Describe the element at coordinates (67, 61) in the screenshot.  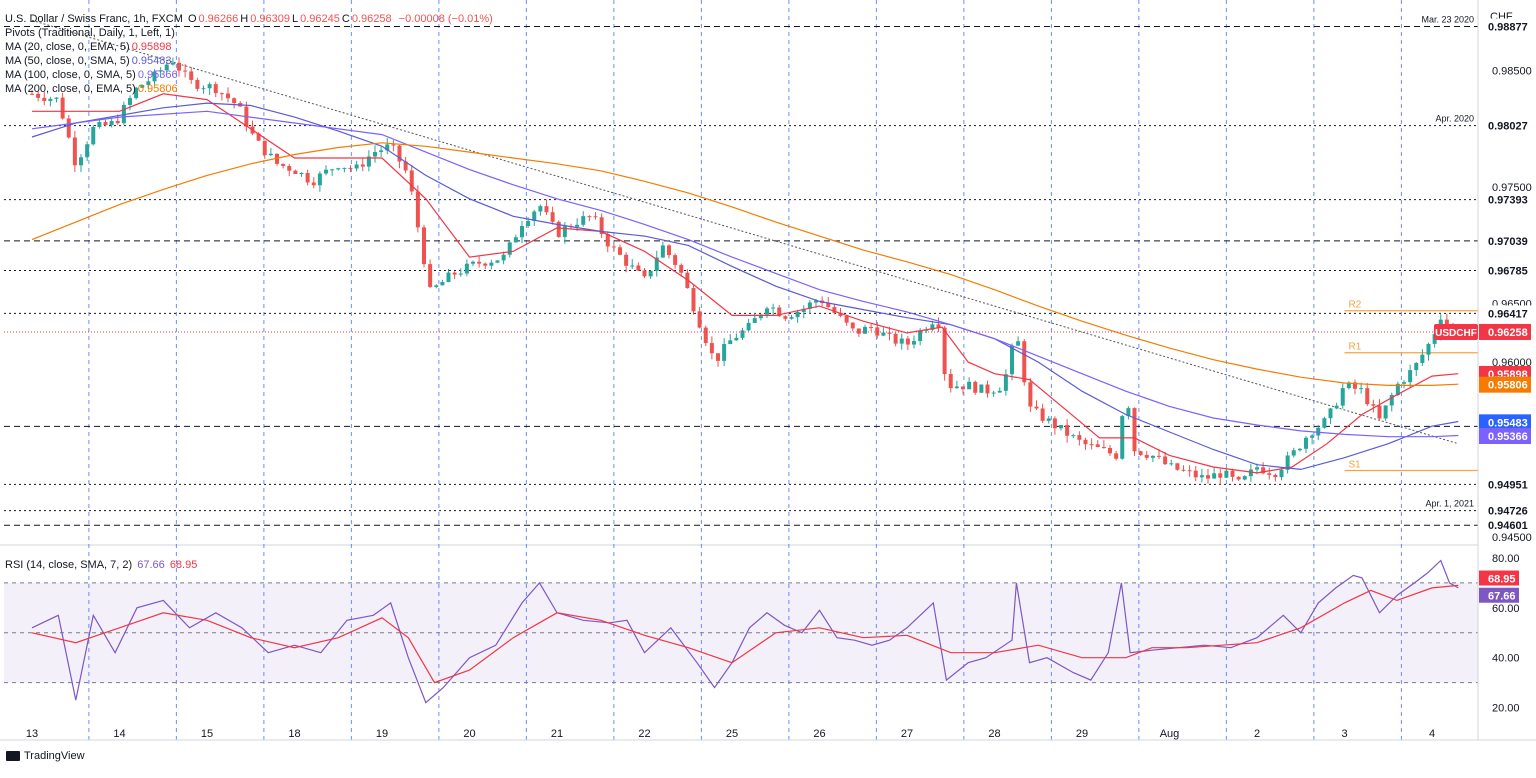
I see `indicator-label: MA (50, close, 0, SMA, 5)` at that location.